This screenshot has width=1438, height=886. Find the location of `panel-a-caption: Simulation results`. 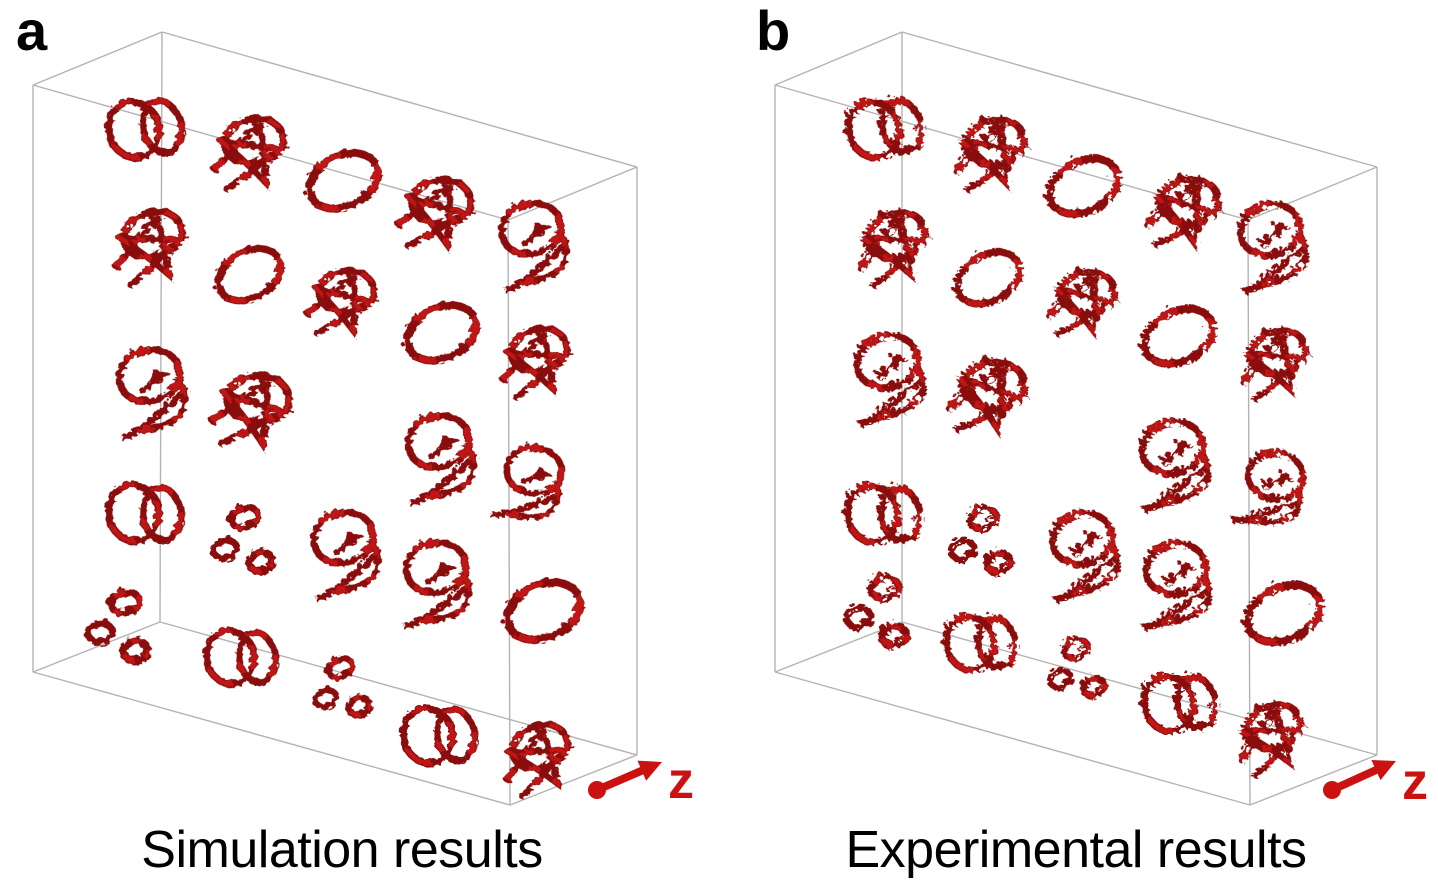

panel-a-caption: Simulation results is located at coordinates (342, 850).